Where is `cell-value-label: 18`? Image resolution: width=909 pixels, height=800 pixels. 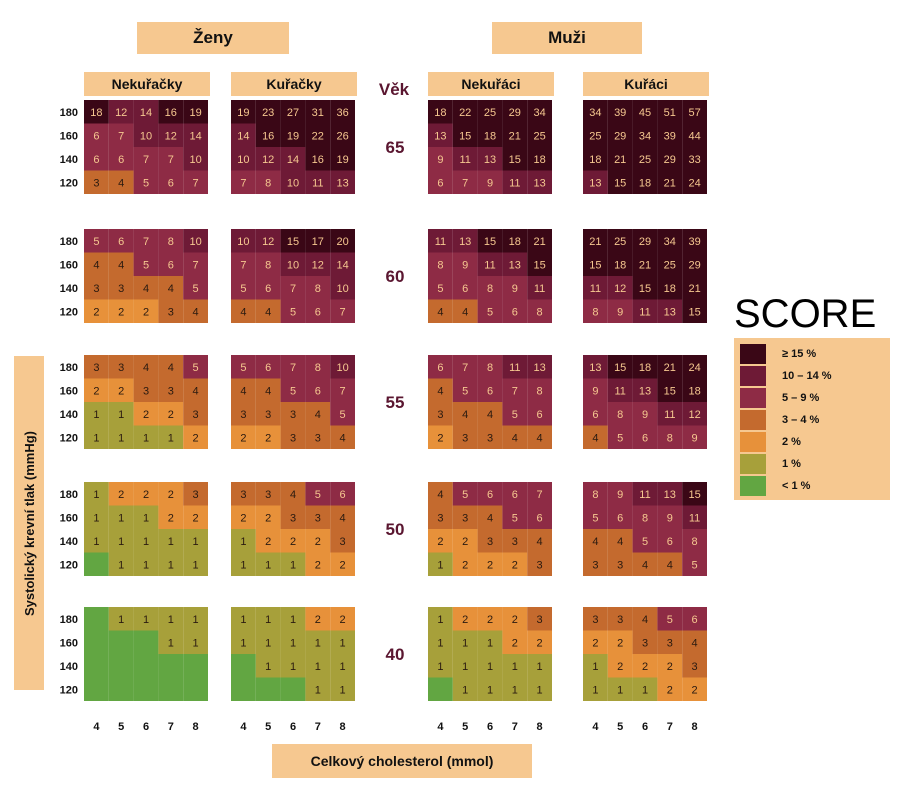 cell-value-label: 18 is located at coordinates (515, 242).